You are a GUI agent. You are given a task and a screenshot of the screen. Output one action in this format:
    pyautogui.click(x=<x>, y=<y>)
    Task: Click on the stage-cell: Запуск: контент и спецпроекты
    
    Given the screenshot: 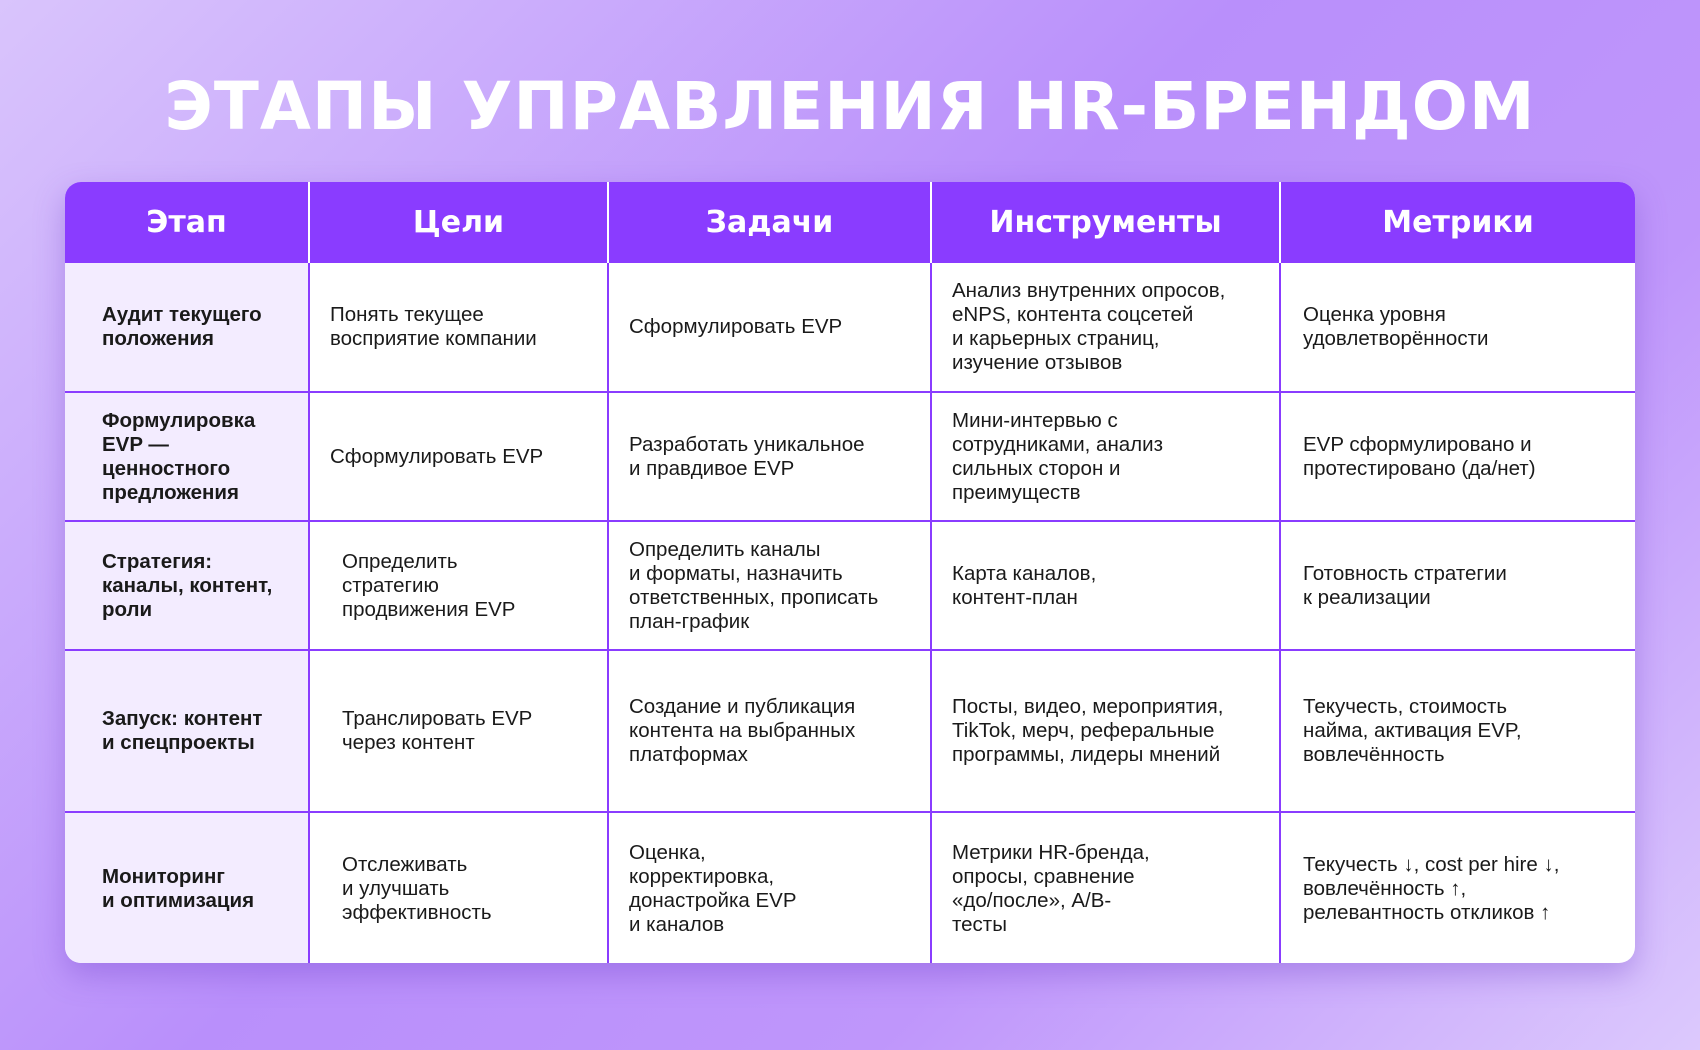 What is the action you would take?
    pyautogui.click(x=187, y=731)
    